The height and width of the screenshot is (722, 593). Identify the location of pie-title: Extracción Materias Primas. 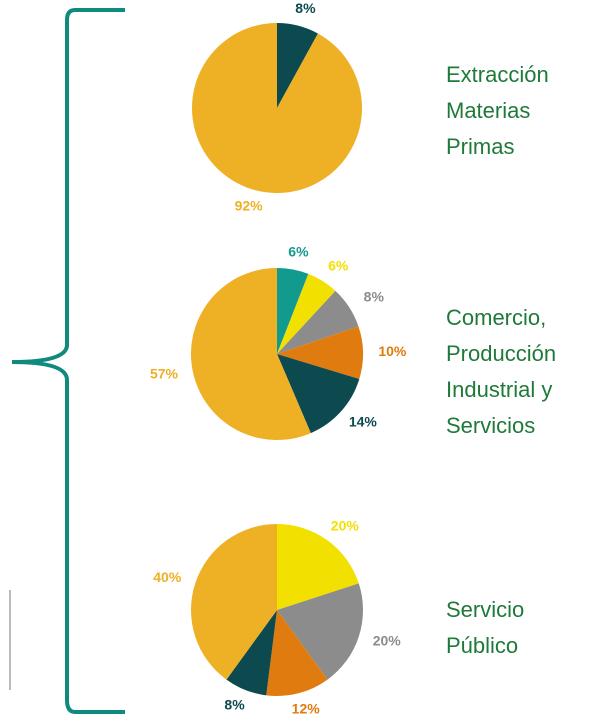
(497, 110).